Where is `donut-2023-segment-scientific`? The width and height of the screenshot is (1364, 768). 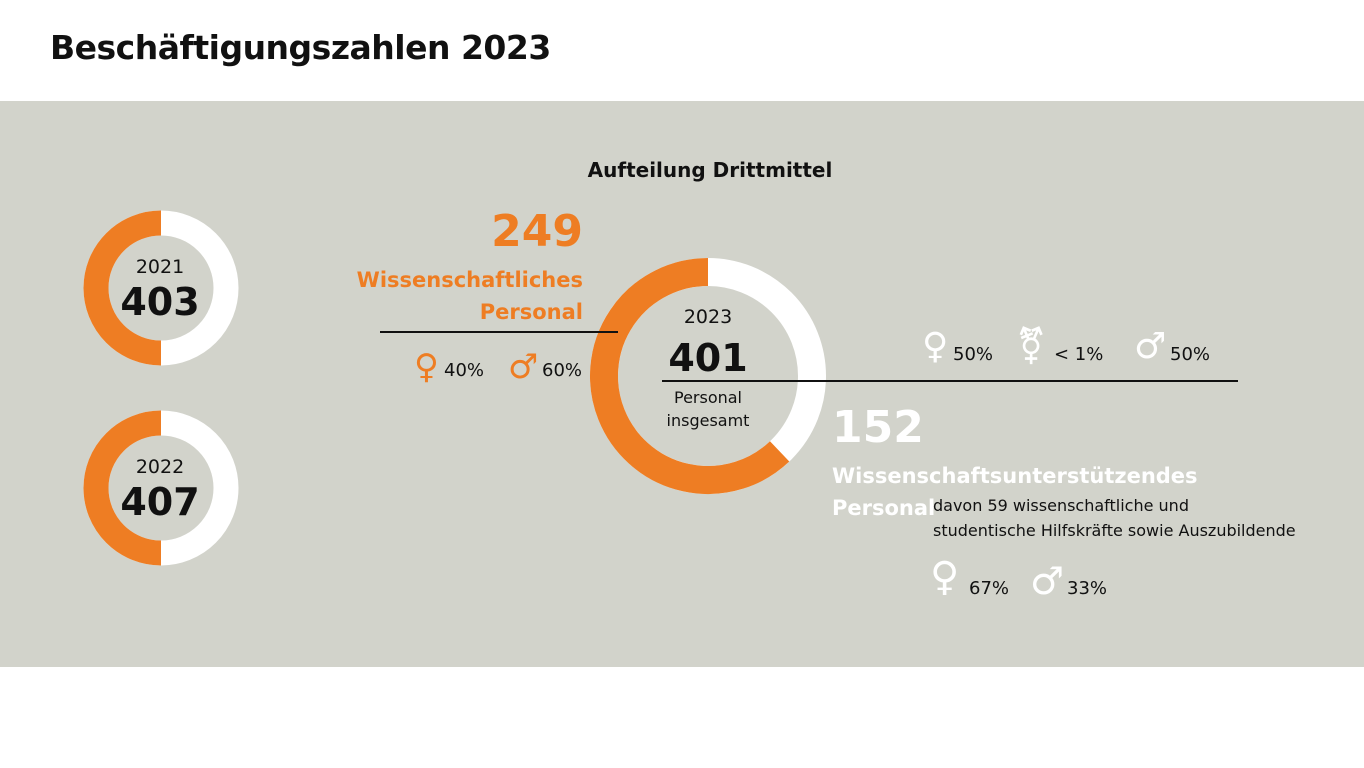
donut-2023-segment-scientific is located at coordinates (690, 376).